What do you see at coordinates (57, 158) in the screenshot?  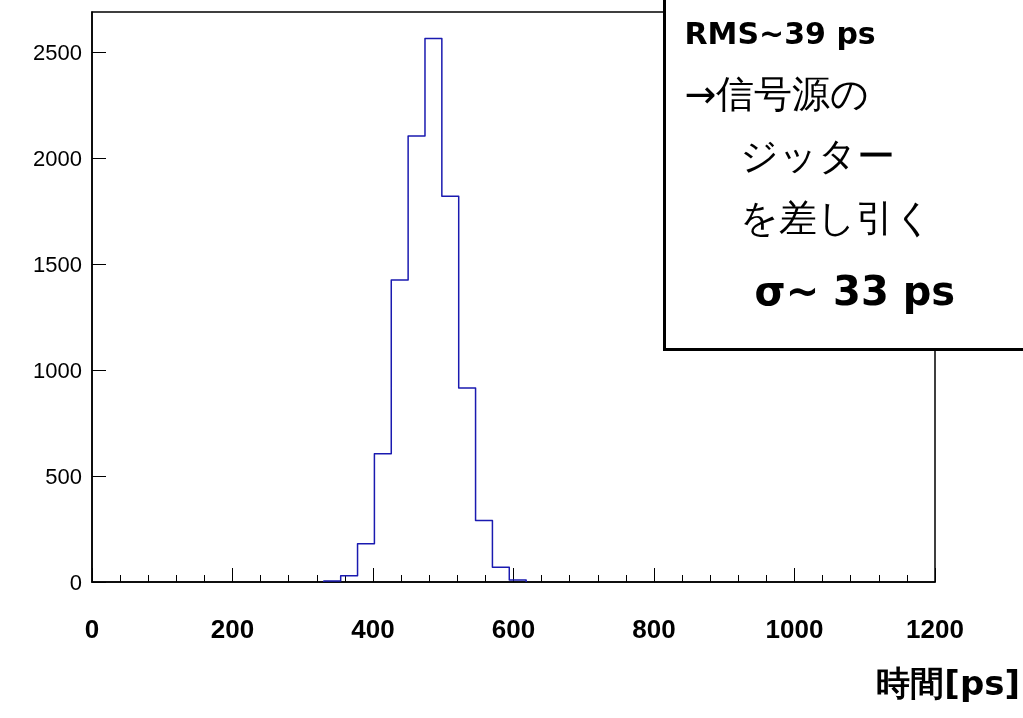 I see `y-tick-label: 2000` at bounding box center [57, 158].